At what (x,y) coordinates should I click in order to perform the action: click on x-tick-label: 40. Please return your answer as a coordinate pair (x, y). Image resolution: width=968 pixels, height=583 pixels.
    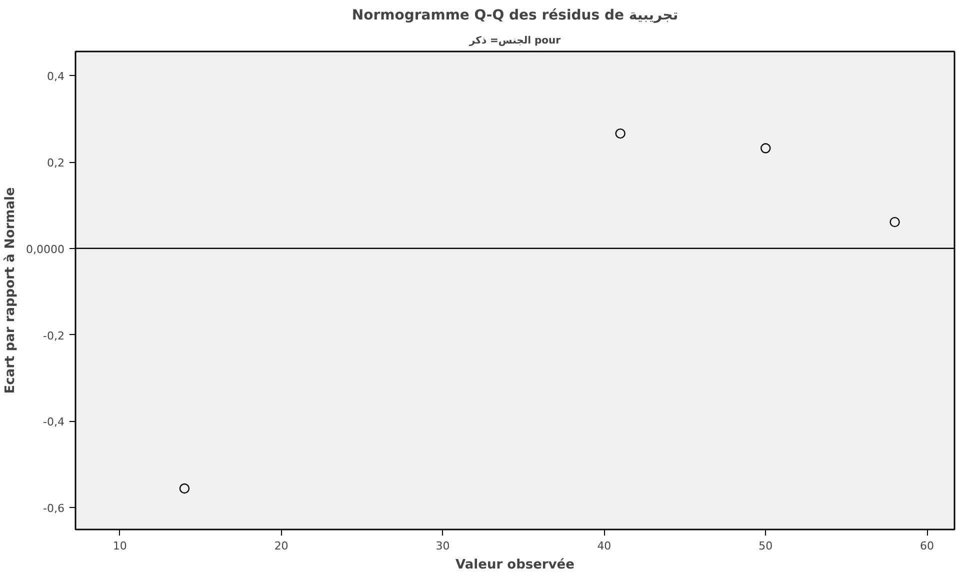
    Looking at the image, I should click on (604, 546).